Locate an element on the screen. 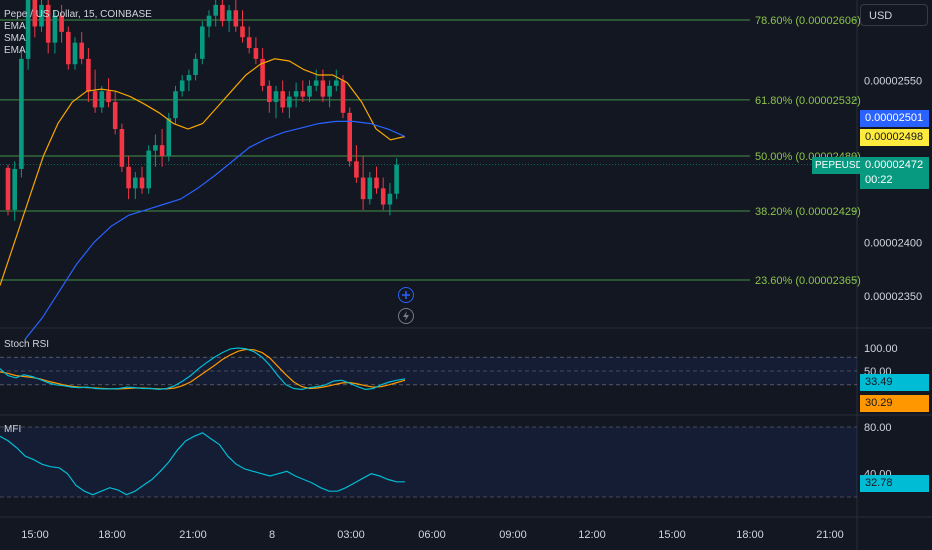 This screenshot has width=932, height=550. fib-label: 38.20% (0.00002429) is located at coordinates (808, 212).